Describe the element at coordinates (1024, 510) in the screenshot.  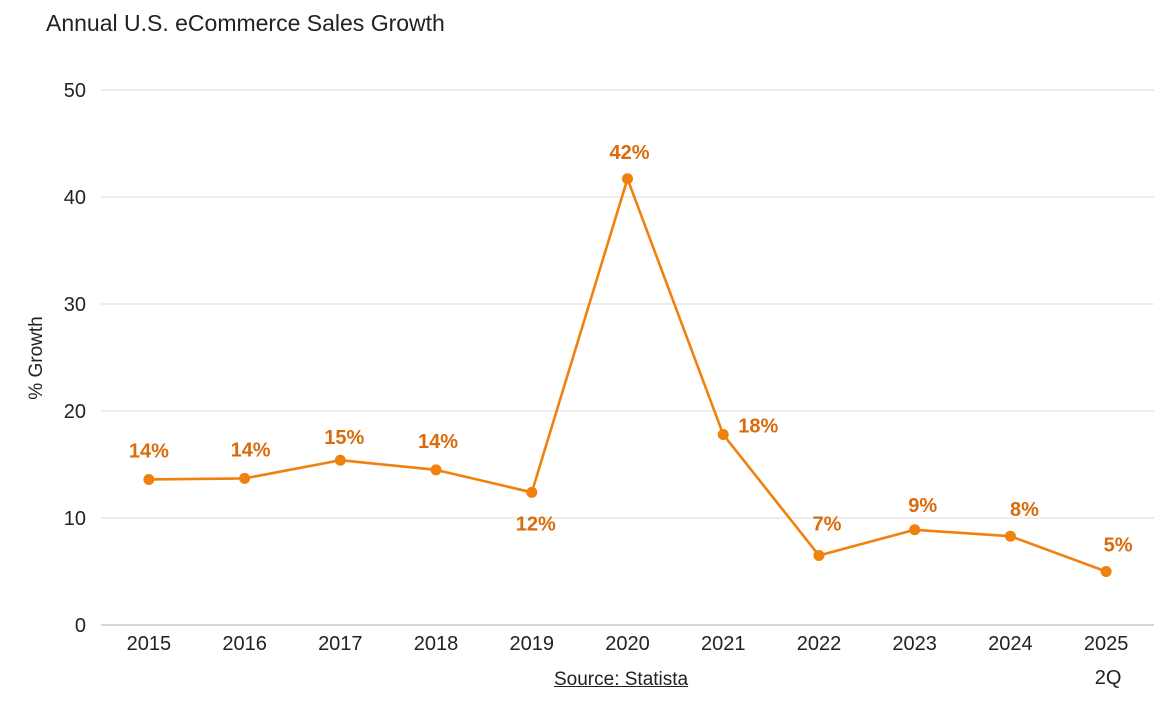
I see `data-label: 8%` at that location.